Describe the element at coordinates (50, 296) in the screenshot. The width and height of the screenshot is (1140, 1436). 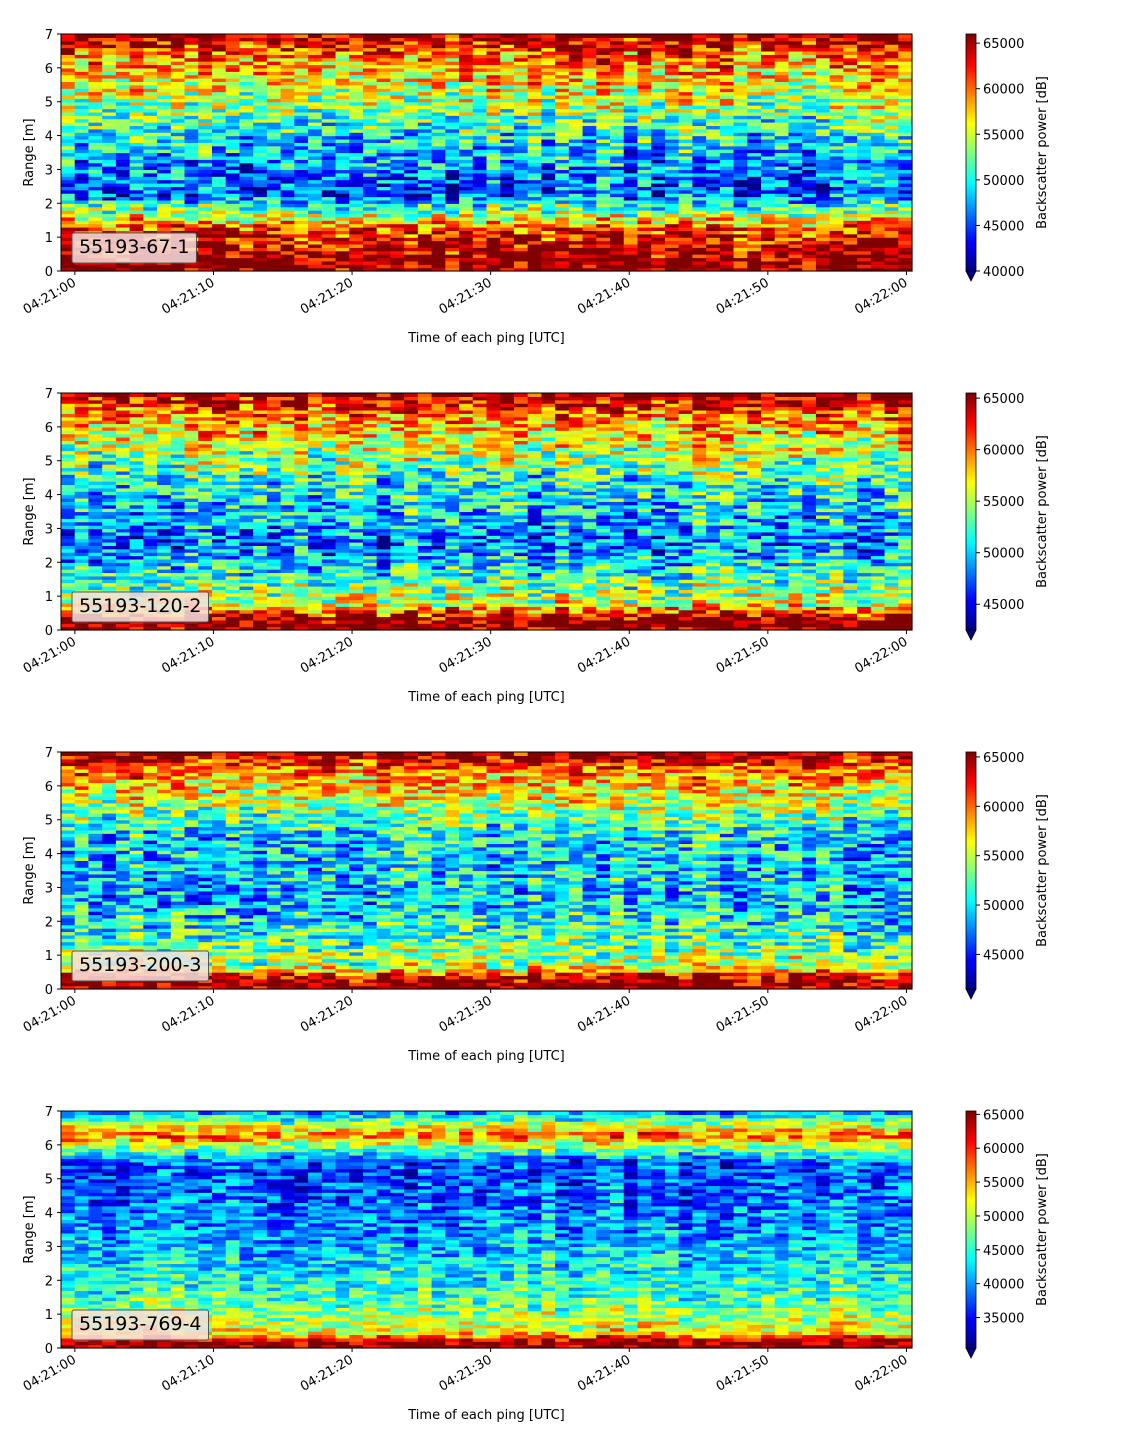
I see `x-tick-label: 04:21:00` at that location.